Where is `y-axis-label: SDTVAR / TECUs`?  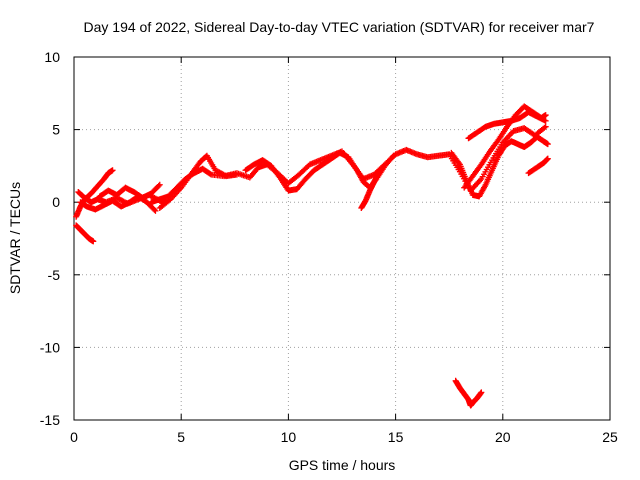
y-axis-label: SDTVAR / TECUs is located at coordinates (15, 238).